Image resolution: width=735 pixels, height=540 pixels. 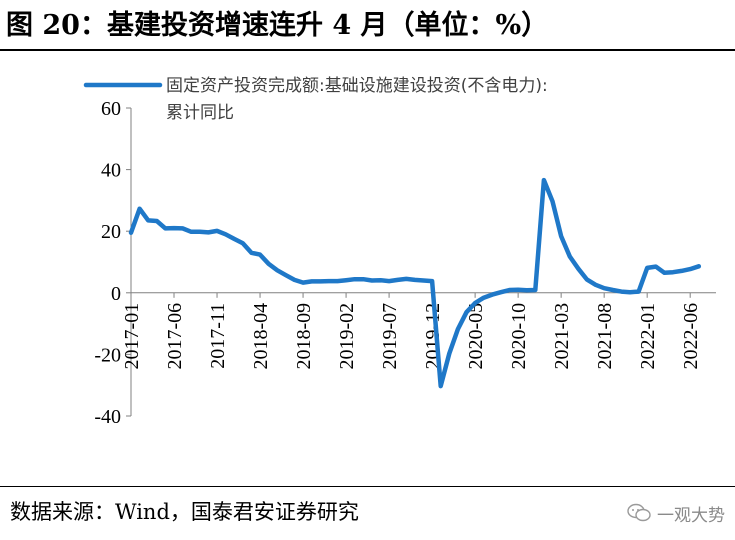 I want to click on x-tick-label: 2017-06, so click(x=175, y=336).